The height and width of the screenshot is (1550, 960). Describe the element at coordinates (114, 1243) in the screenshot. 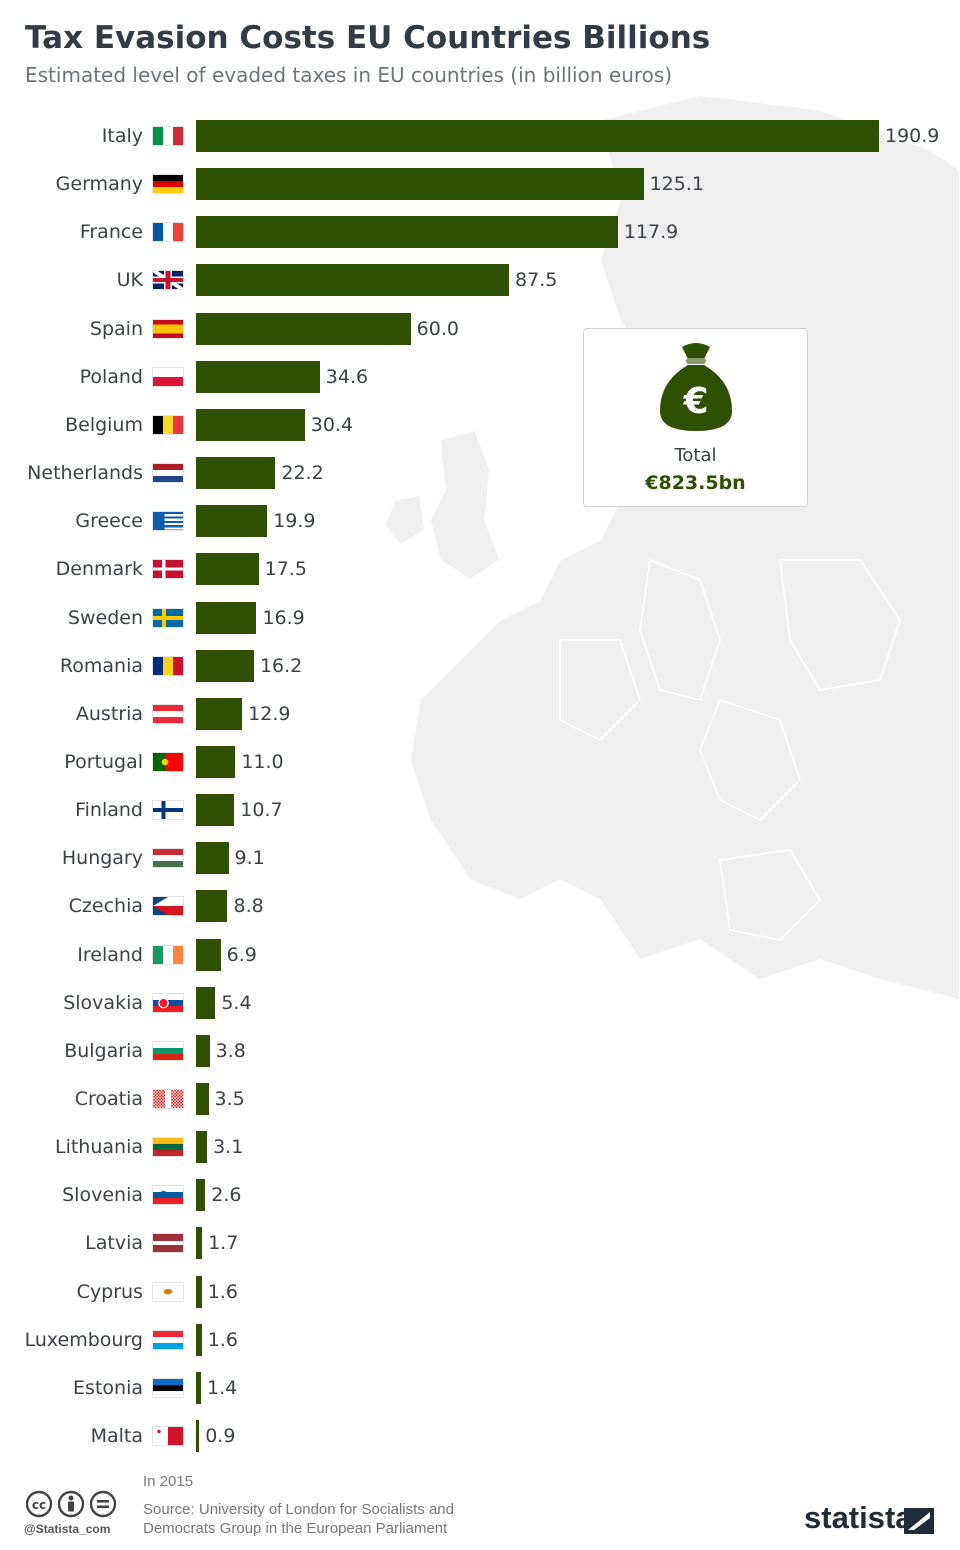

I see `category-label-latvia: Latvia` at that location.